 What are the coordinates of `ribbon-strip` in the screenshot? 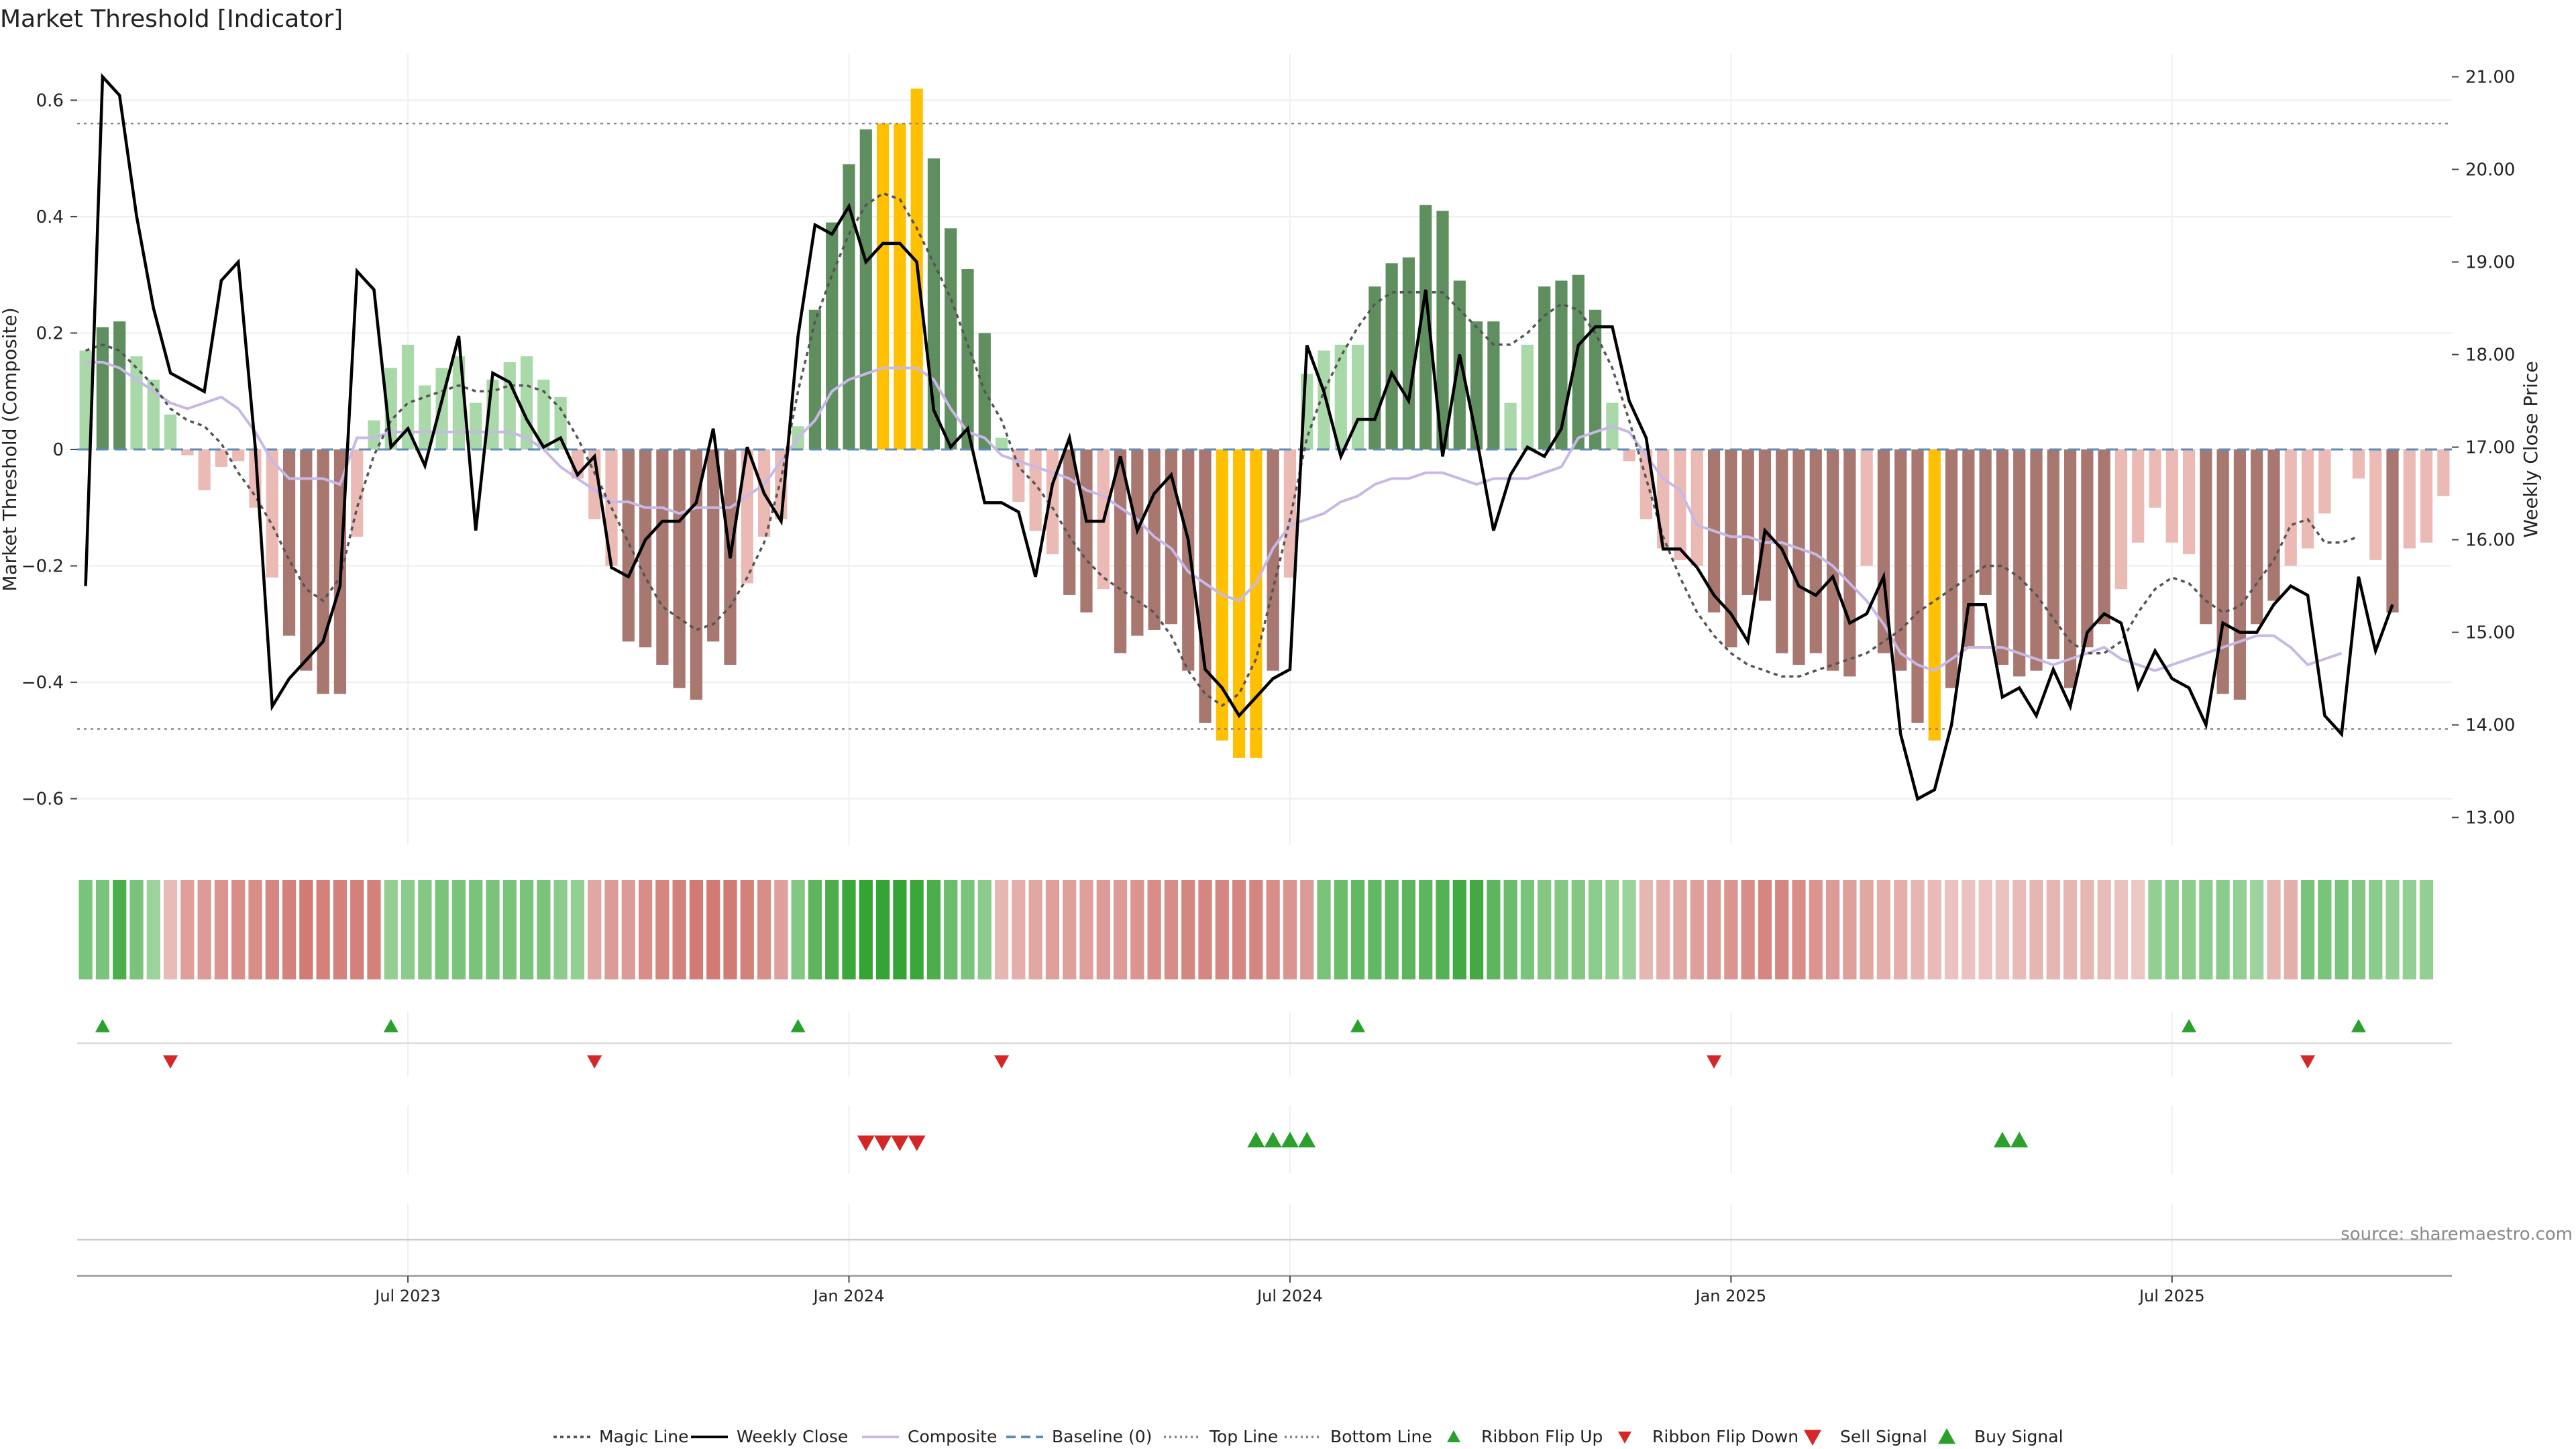 It's located at (1256, 929).